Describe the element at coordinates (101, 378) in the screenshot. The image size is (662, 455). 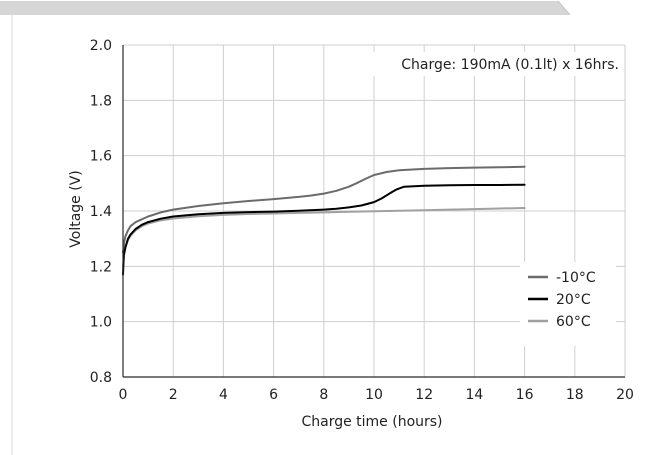
I see `y-tick-label: 0.8` at that location.